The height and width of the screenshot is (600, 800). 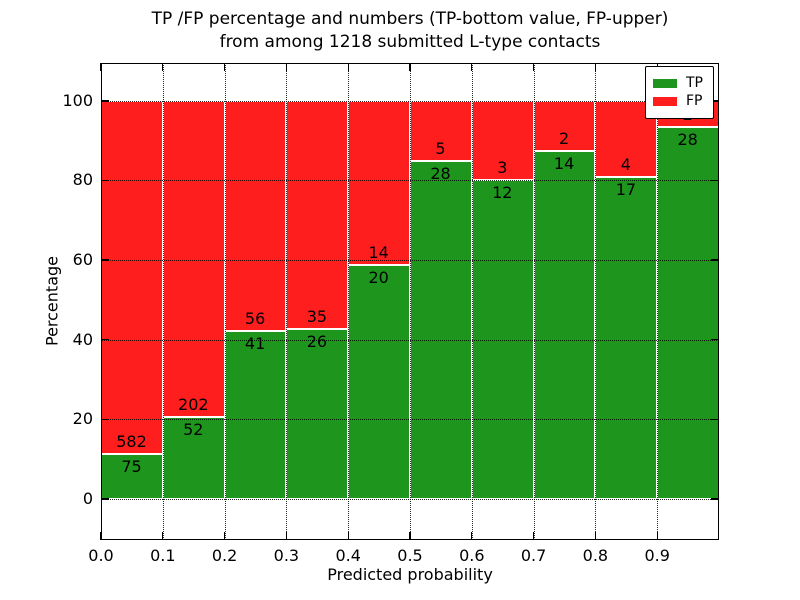 I want to click on bar-count-label-tp: 14, so click(x=564, y=163).